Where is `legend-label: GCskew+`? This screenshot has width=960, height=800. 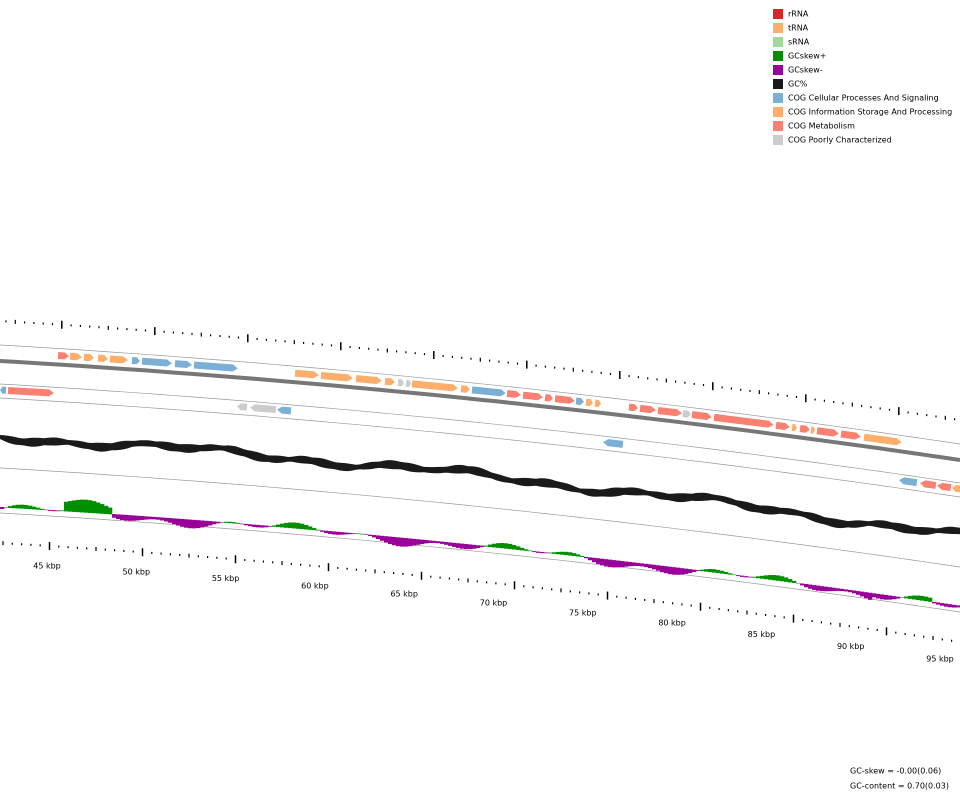
legend-label: GCskew+ is located at coordinates (807, 56).